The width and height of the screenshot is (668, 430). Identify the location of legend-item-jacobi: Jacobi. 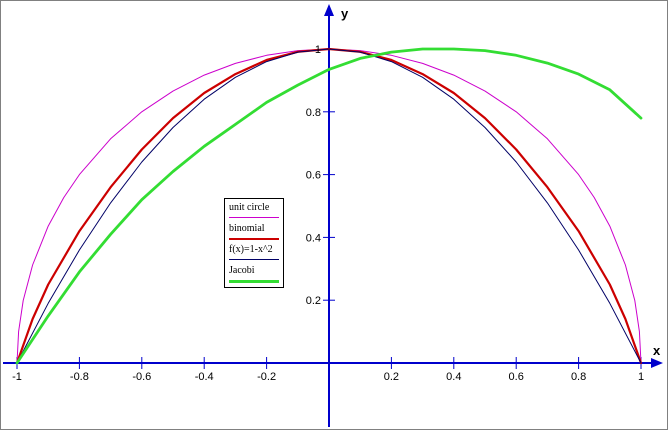
(255, 276).